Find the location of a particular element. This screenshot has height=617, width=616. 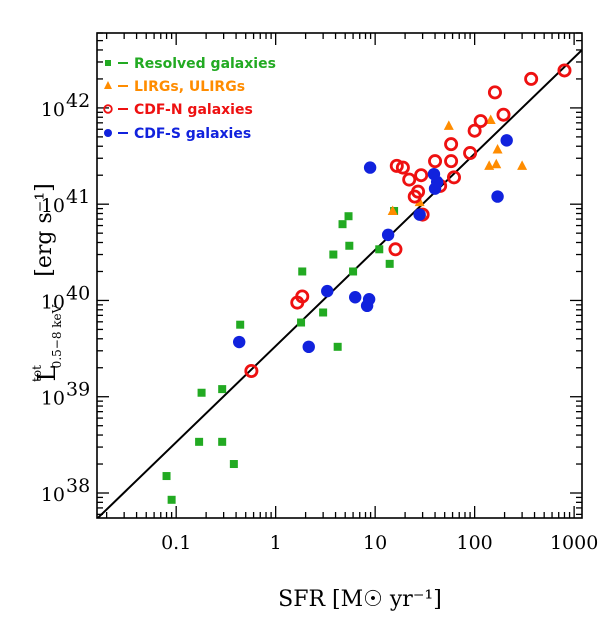

x-tick-label: 1 is located at coordinates (276, 543).